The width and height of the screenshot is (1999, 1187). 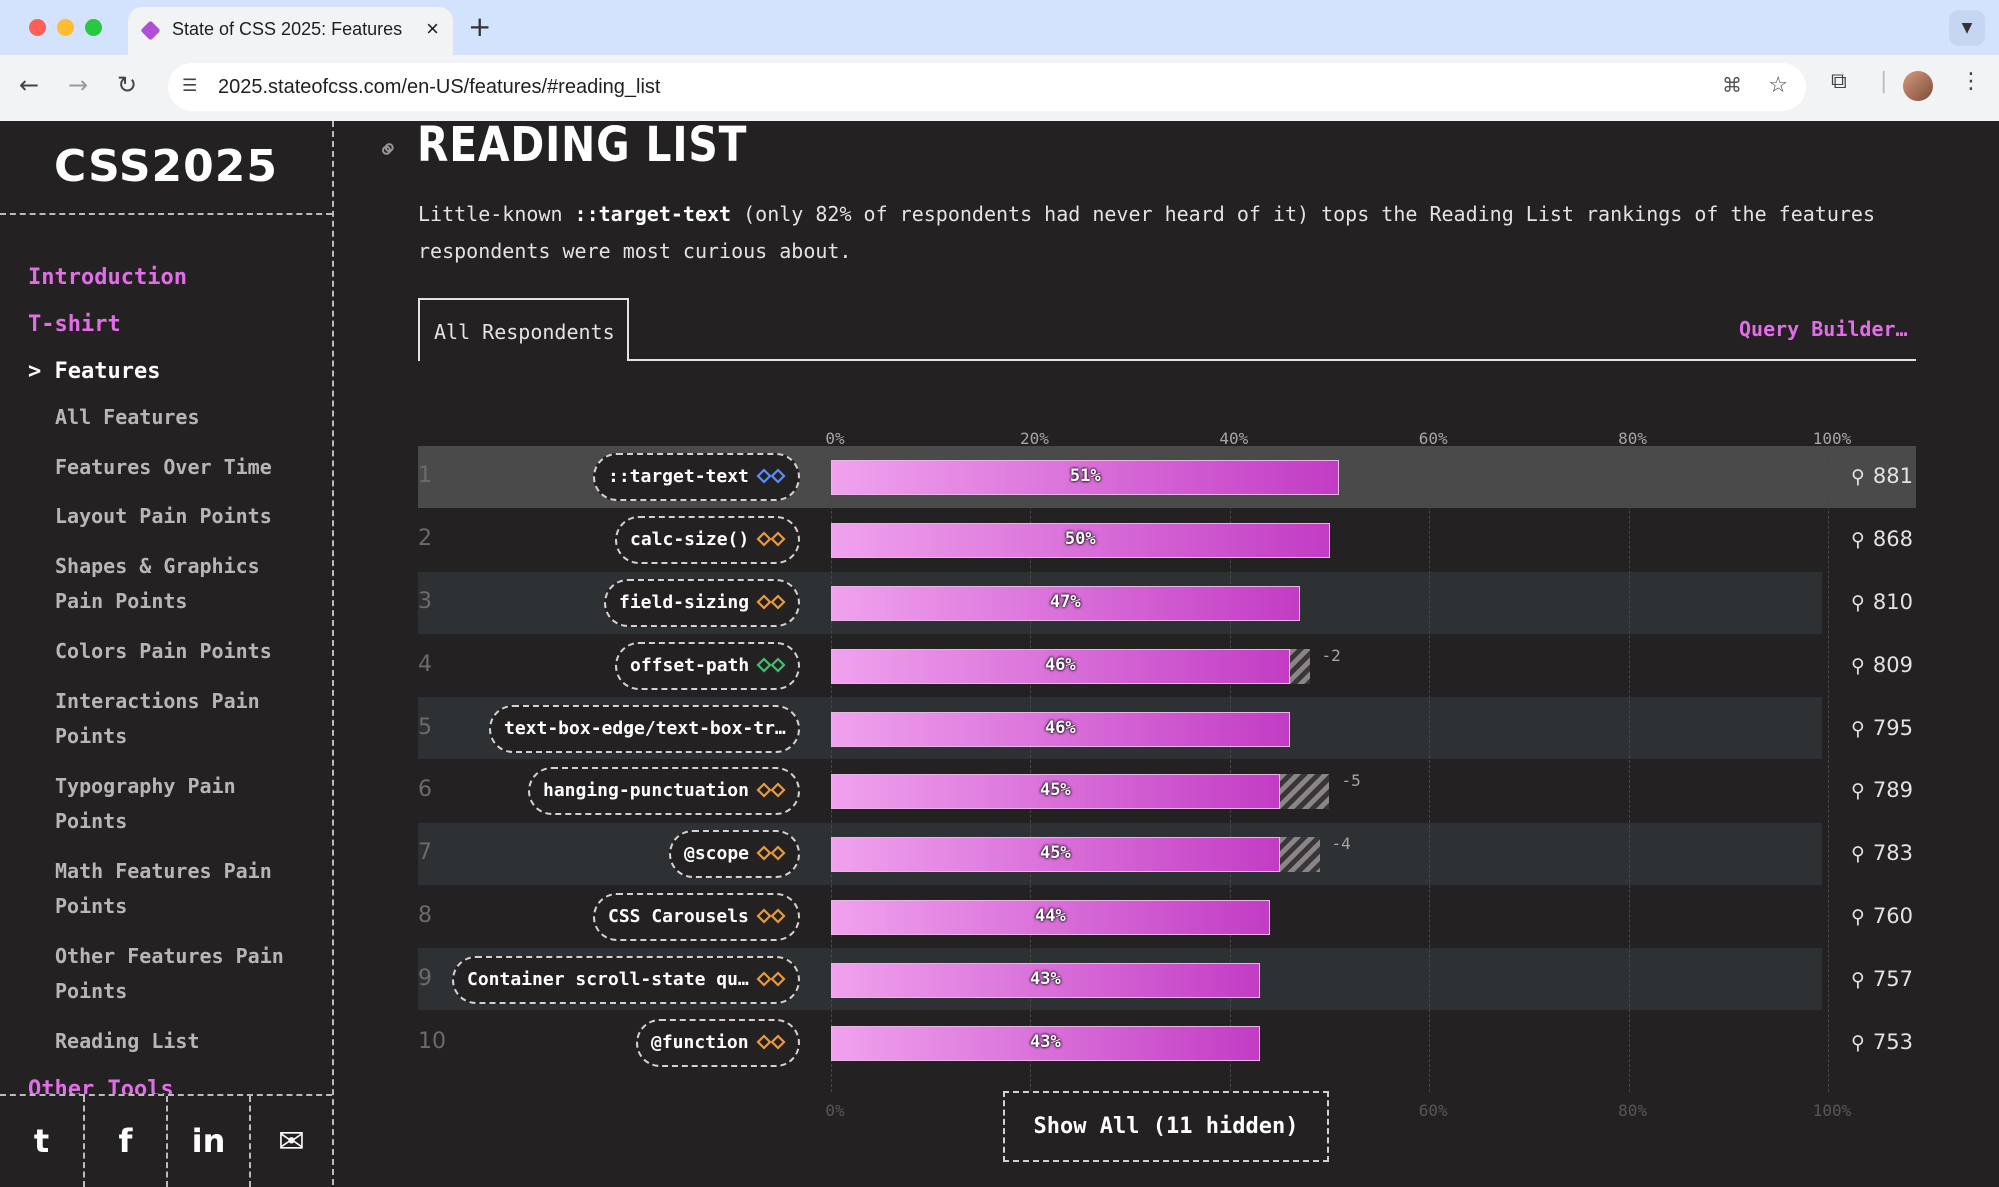 I want to click on sidebar-item-other-tools: Other Tools, so click(x=101, y=1085).